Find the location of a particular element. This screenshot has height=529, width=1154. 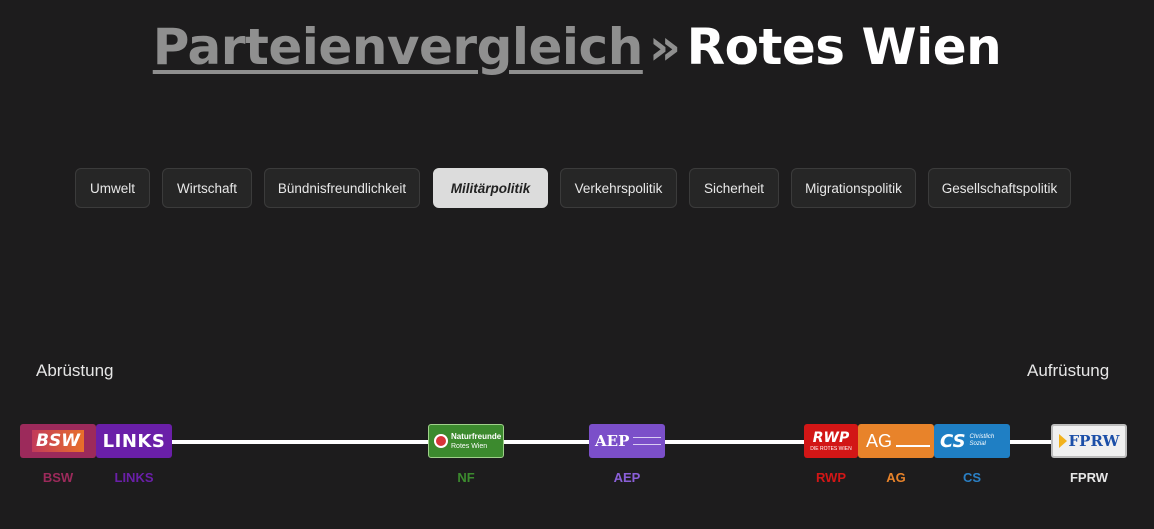

party-cs: CS Christlich Sozial CS is located at coordinates (972, 454).